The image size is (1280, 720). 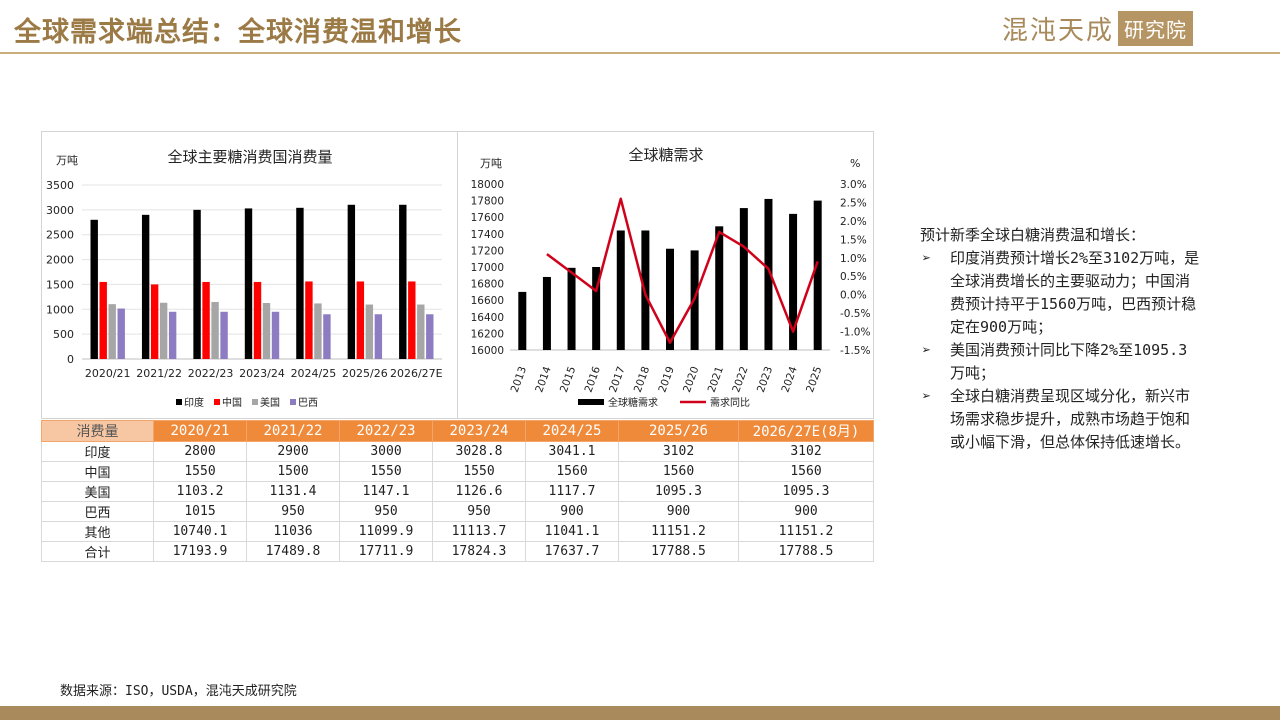 I want to click on table-header-cell: 2020/21, so click(x=200, y=431).